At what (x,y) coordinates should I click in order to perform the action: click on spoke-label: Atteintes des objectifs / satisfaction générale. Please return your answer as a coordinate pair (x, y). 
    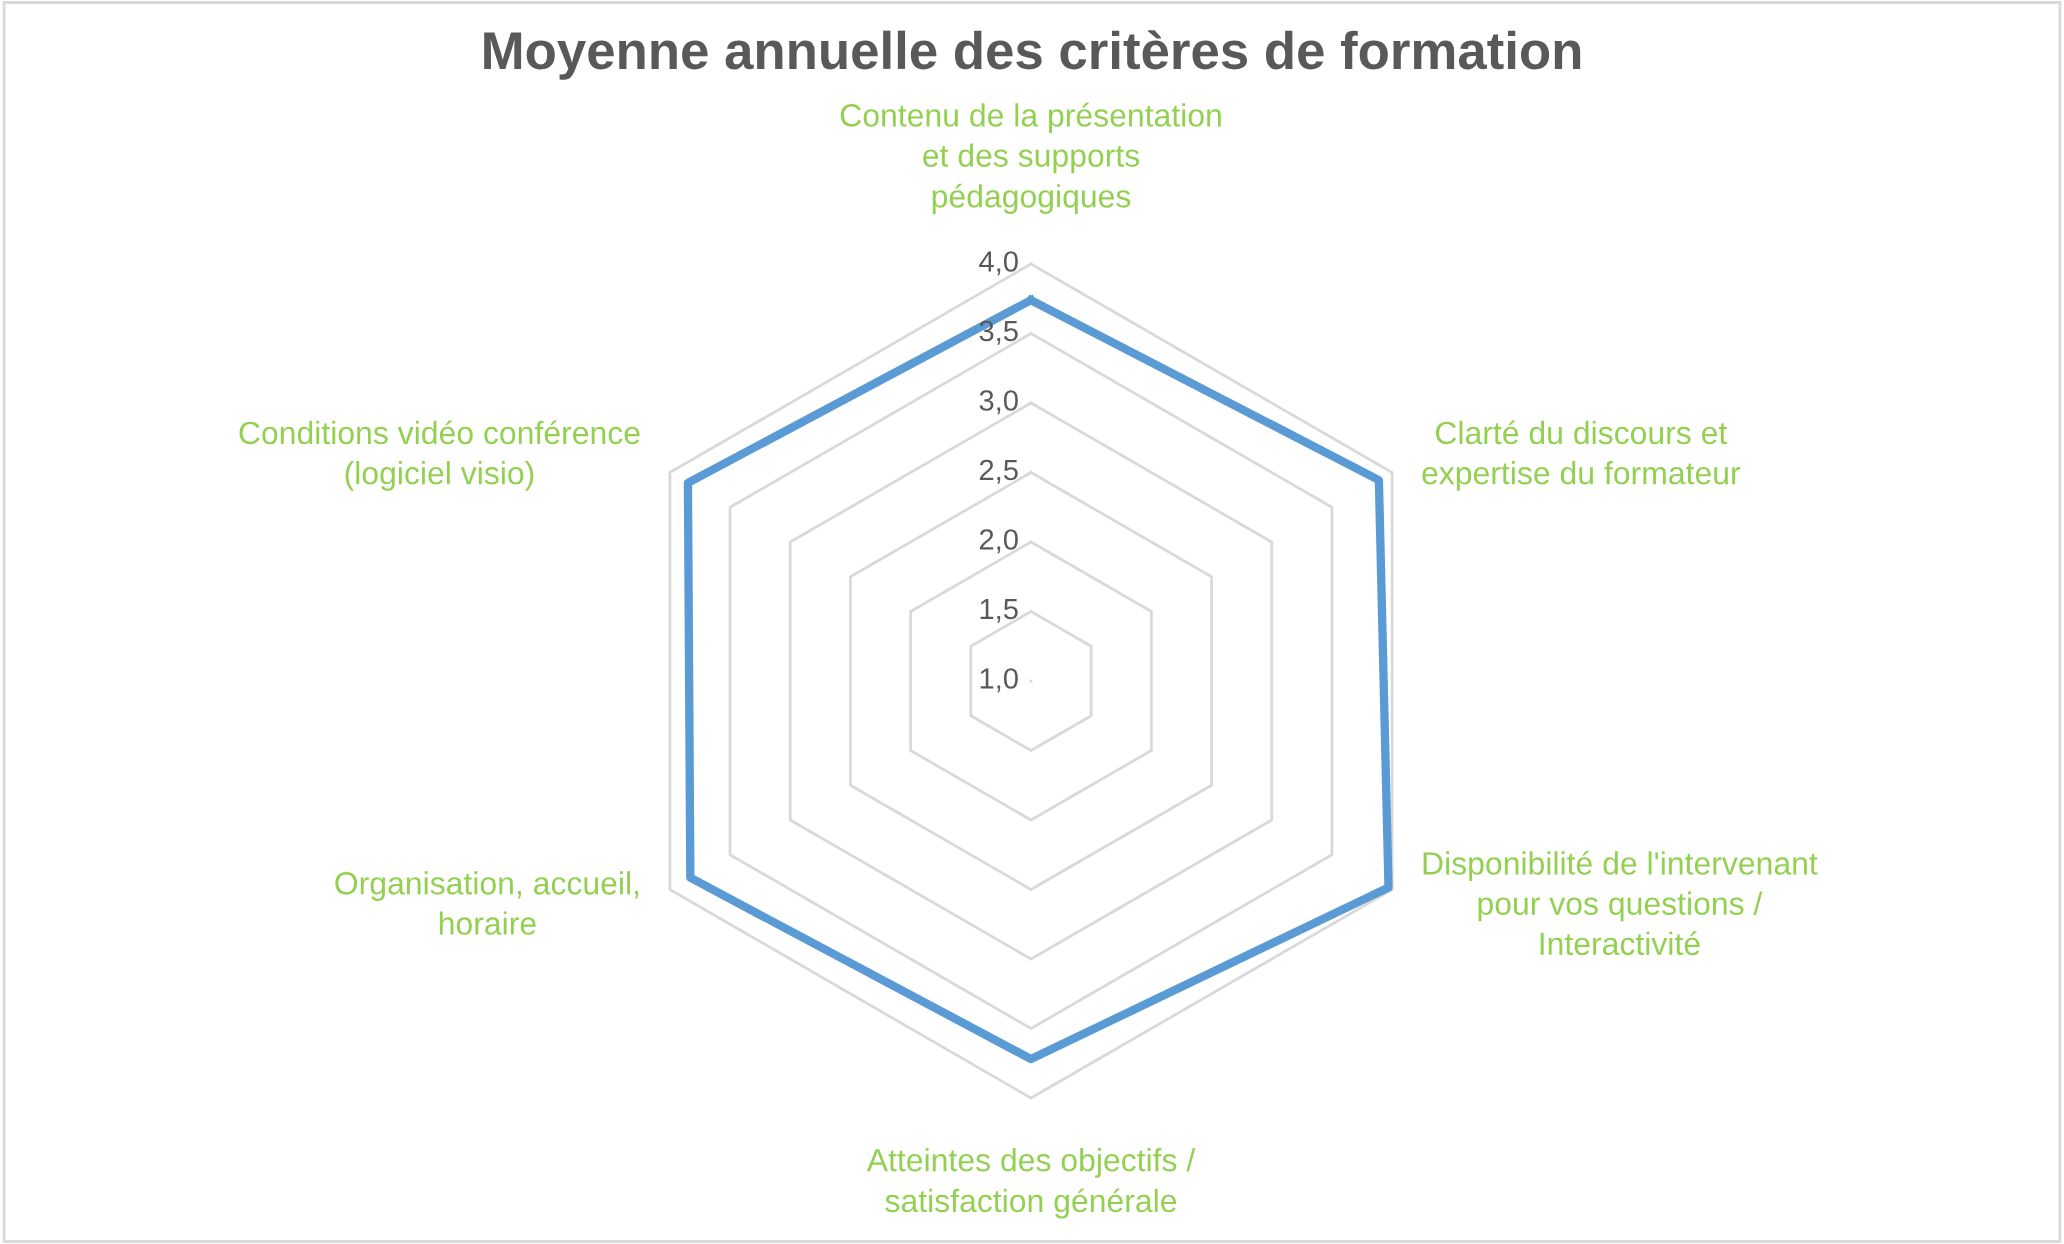
    Looking at the image, I should click on (1031, 1183).